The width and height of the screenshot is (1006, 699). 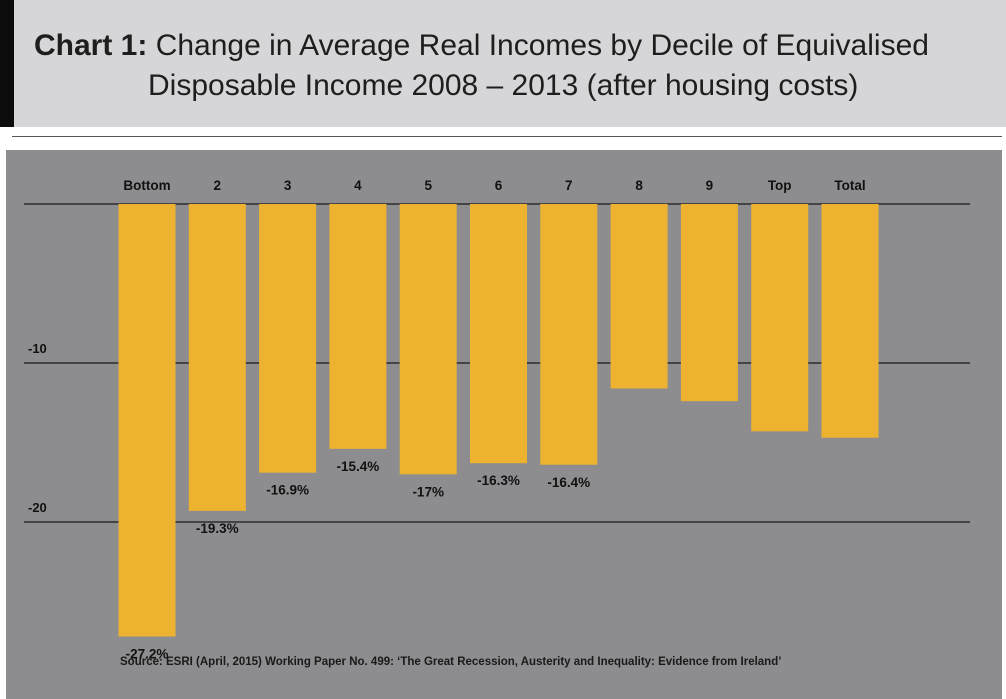 What do you see at coordinates (37, 348) in the screenshot?
I see `y-tick-label: -10` at bounding box center [37, 348].